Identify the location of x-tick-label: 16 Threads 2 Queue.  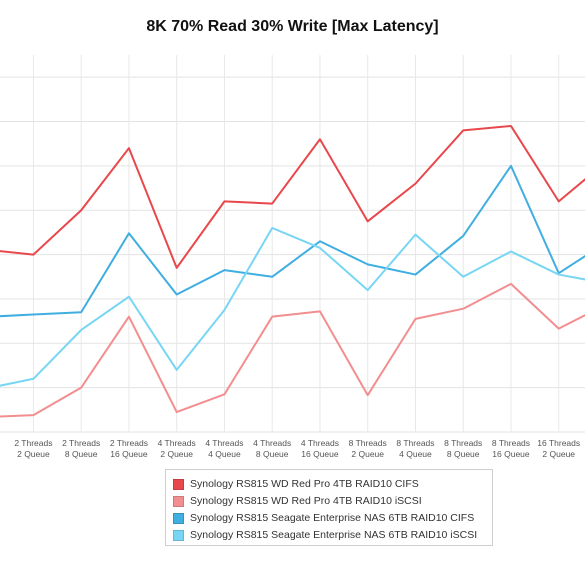
(558, 448).